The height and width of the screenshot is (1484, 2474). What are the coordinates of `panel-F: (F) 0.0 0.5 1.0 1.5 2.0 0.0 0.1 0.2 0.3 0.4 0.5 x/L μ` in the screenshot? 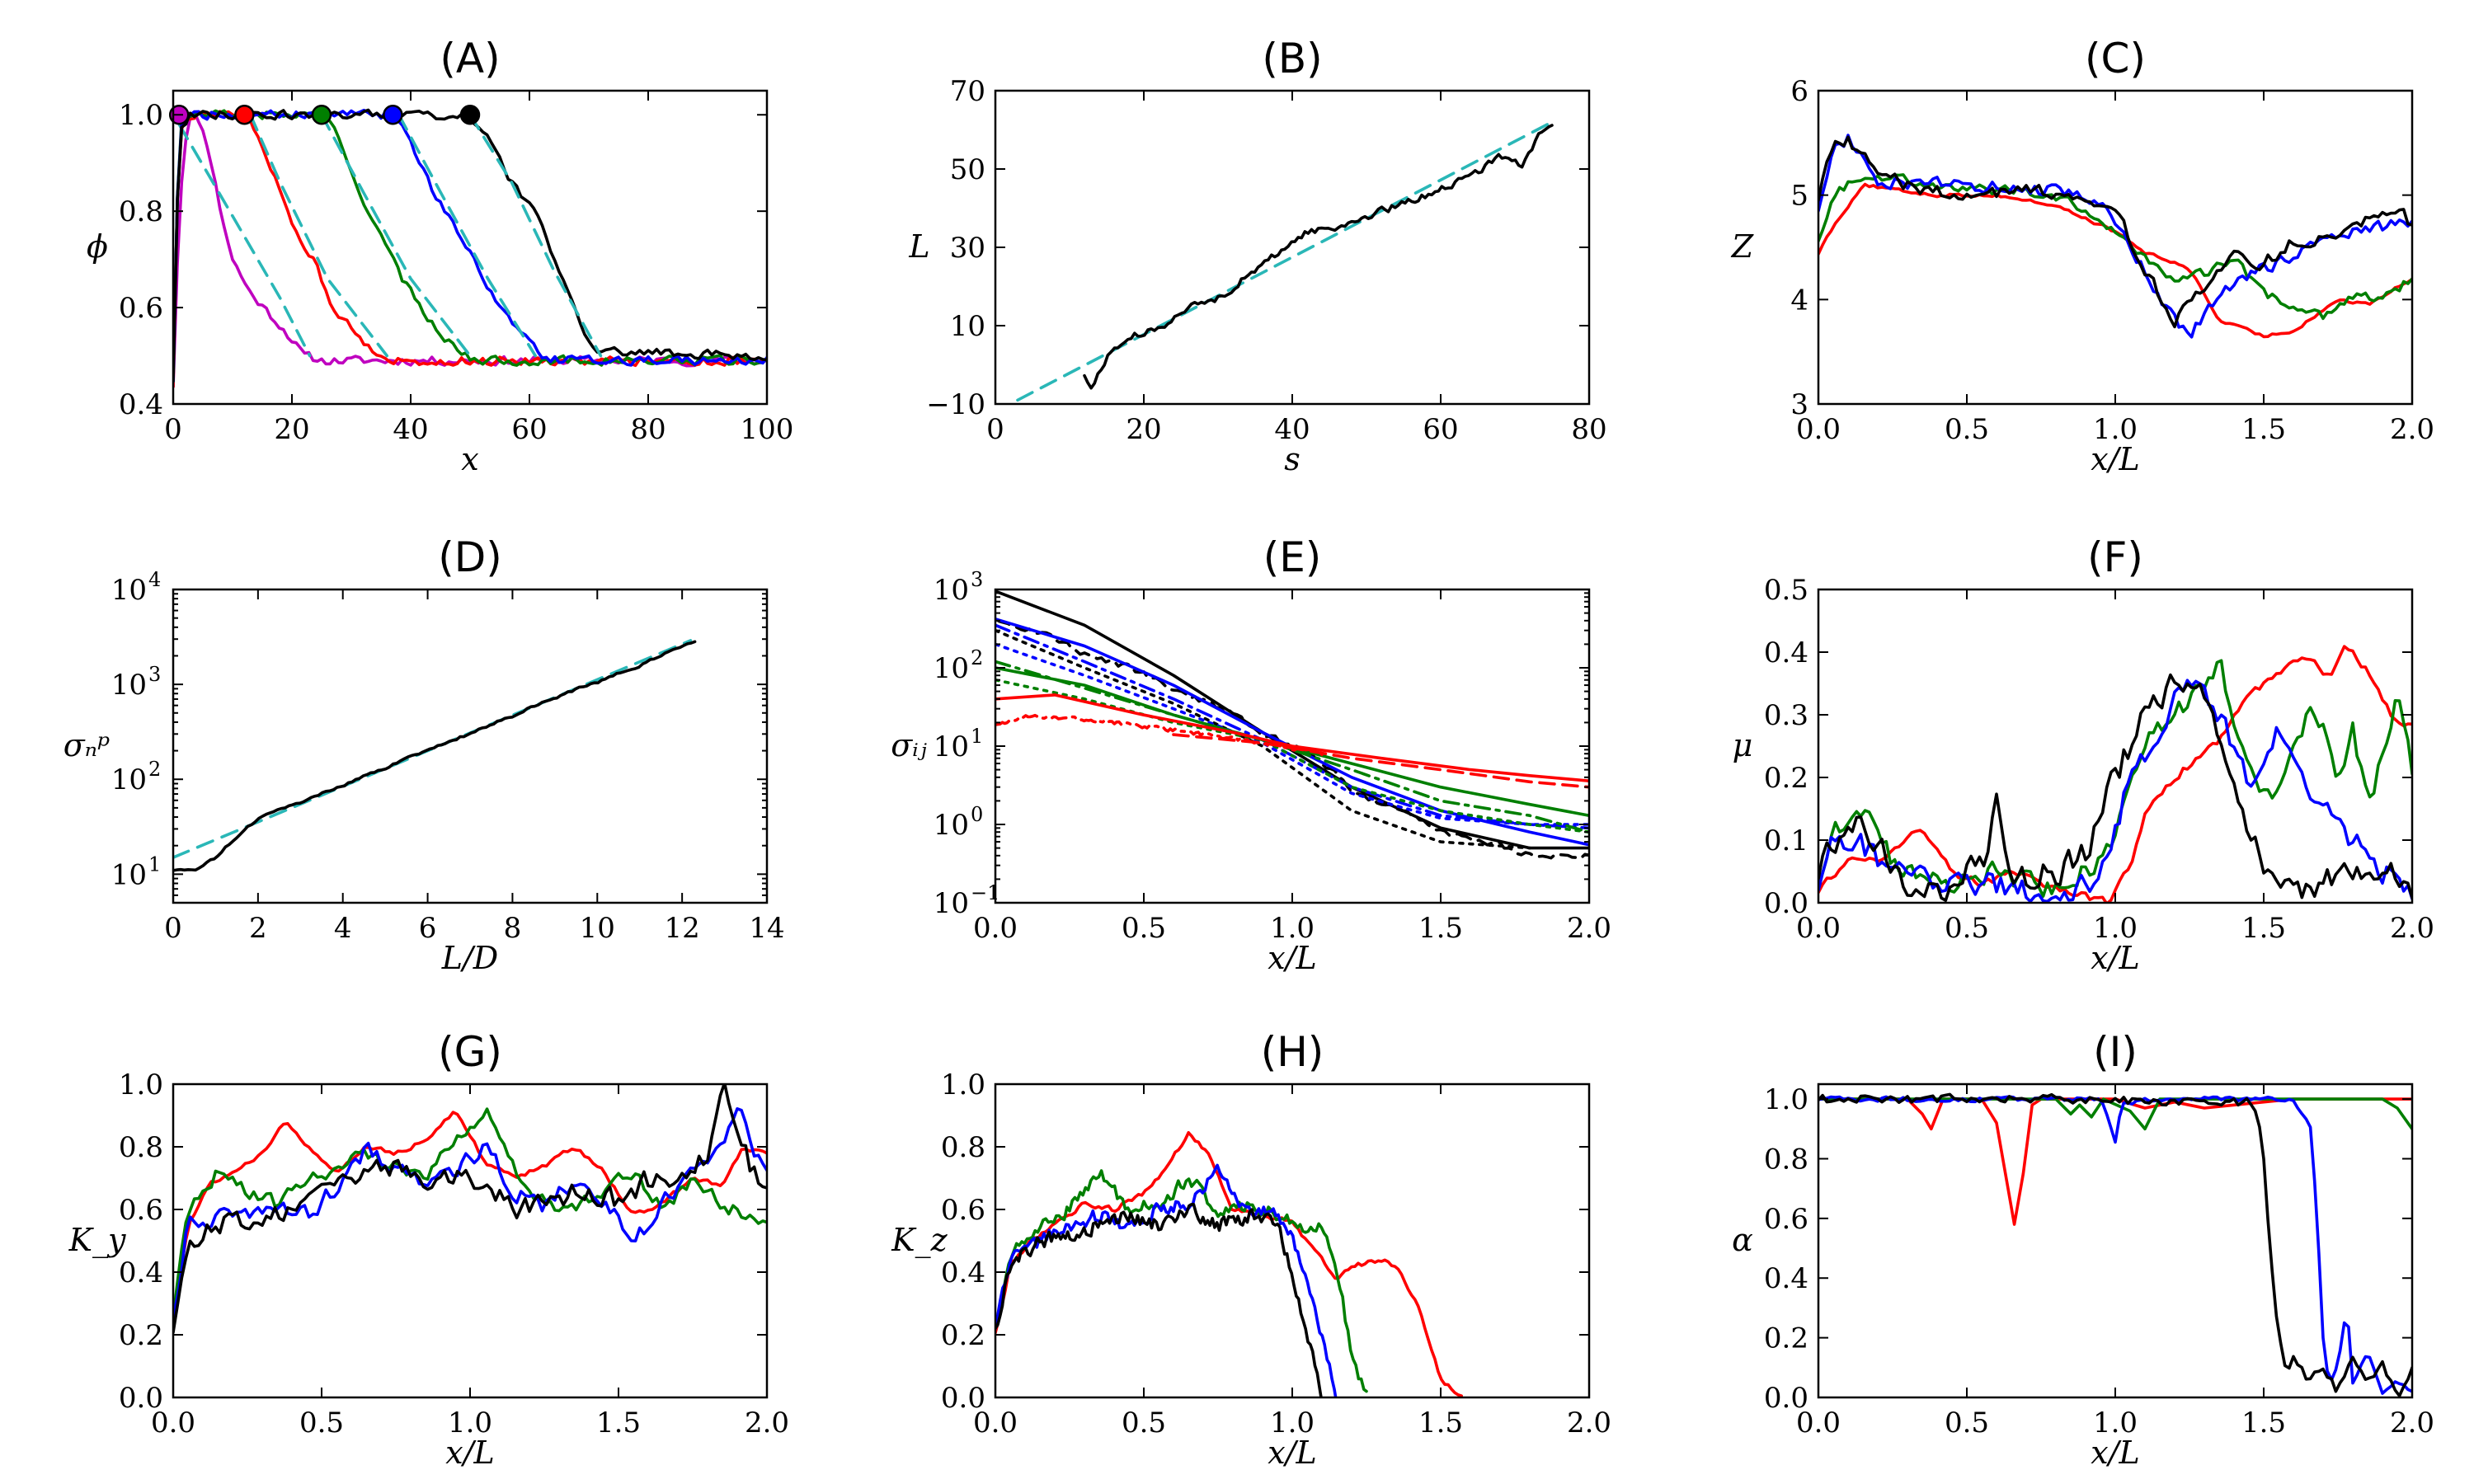 It's located at (2083, 754).